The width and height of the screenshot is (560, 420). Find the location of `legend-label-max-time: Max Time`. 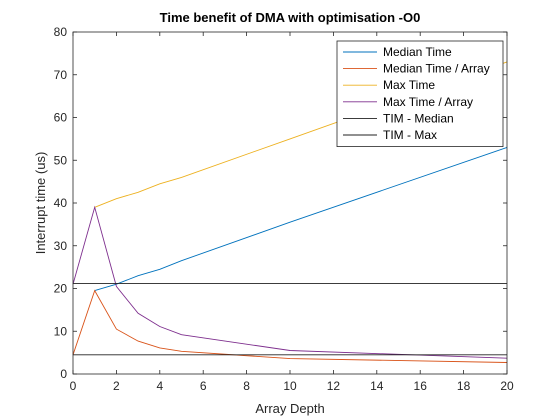

legend-label-max-time: Max Time is located at coordinates (409, 85).